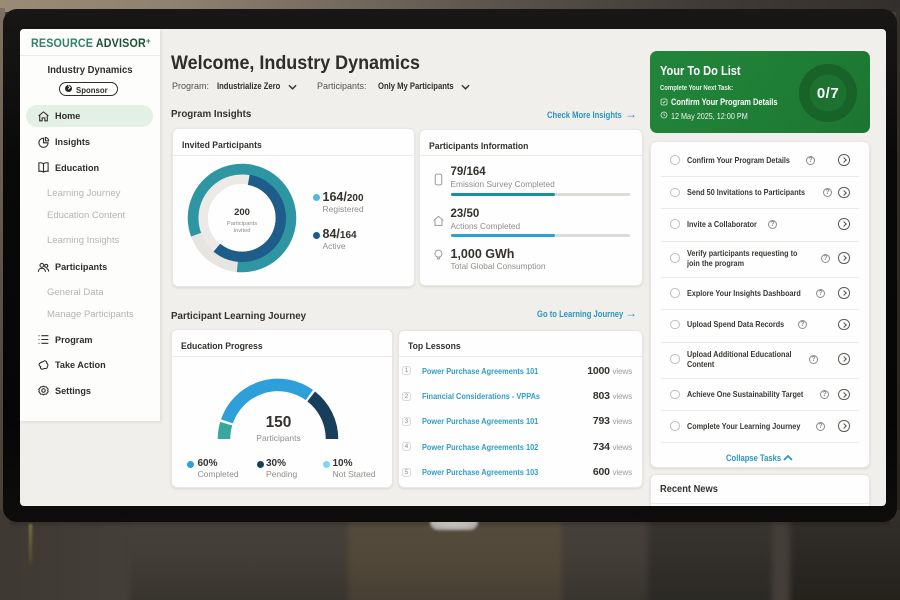 This screenshot has height=600, width=900. Describe the element at coordinates (241, 231) in the screenshot. I see `svg-text: Invited` at that location.